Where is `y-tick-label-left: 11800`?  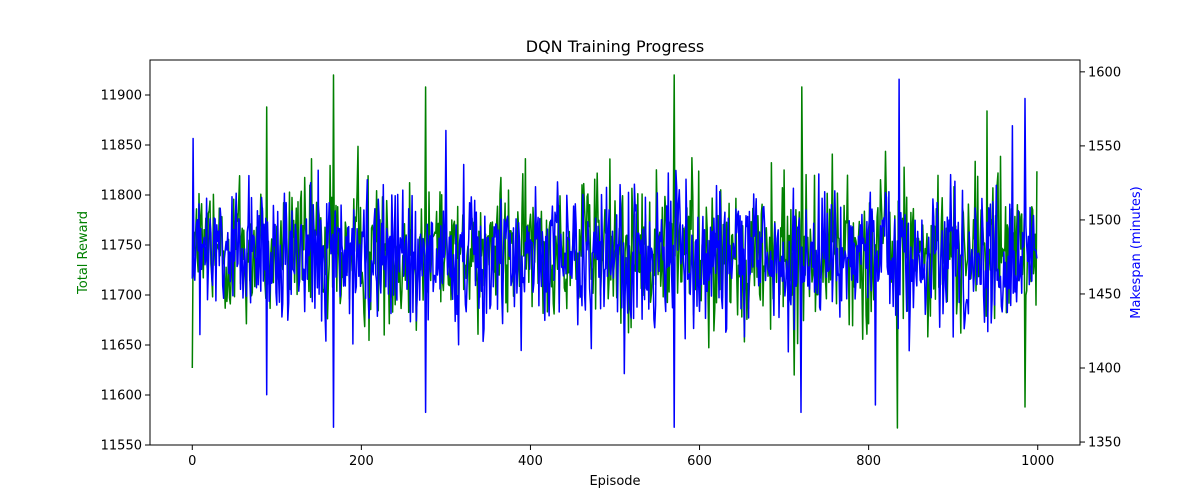
y-tick-label-left: 11800 is located at coordinates (121, 196).